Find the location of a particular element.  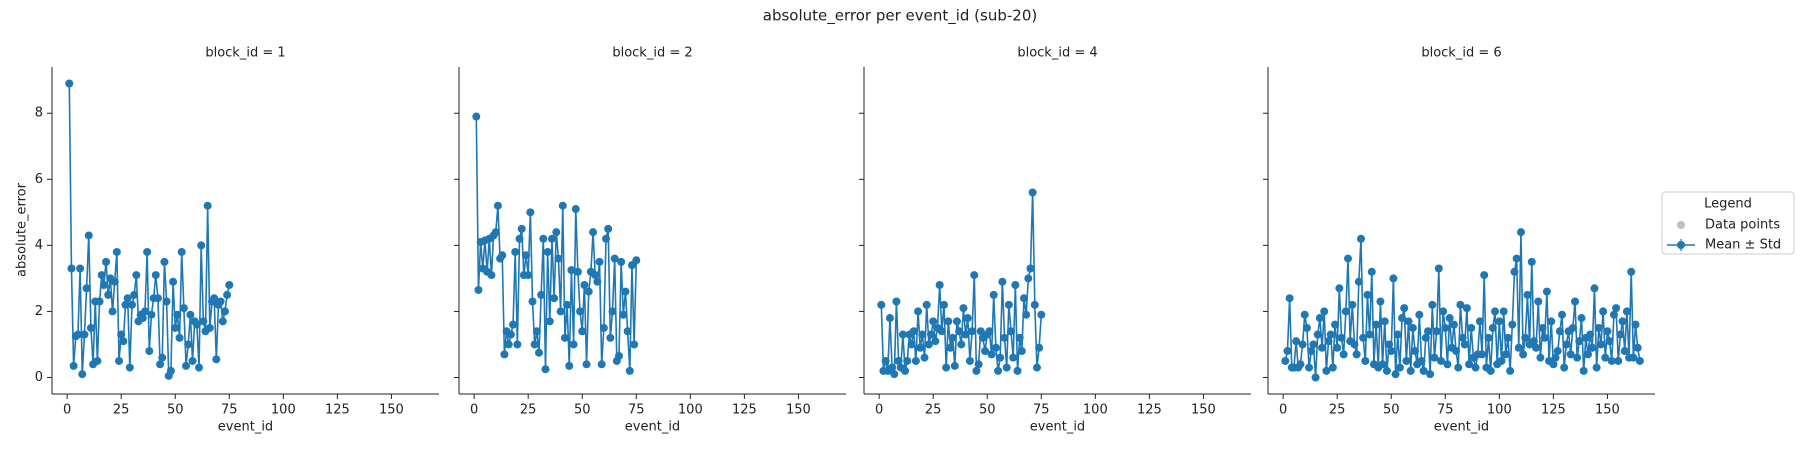

y-tick-label: 6 is located at coordinates (39, 179).